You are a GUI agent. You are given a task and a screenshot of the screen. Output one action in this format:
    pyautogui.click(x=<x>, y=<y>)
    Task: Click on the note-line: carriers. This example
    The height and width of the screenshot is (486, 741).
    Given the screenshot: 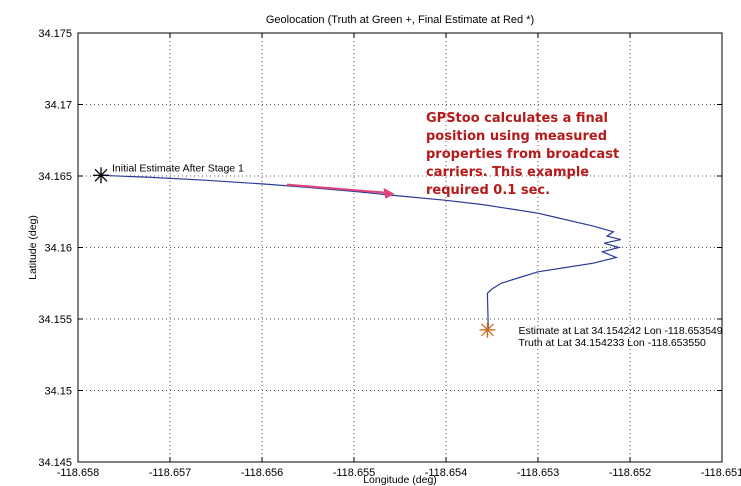 What is the action you would take?
    pyautogui.click(x=507, y=172)
    